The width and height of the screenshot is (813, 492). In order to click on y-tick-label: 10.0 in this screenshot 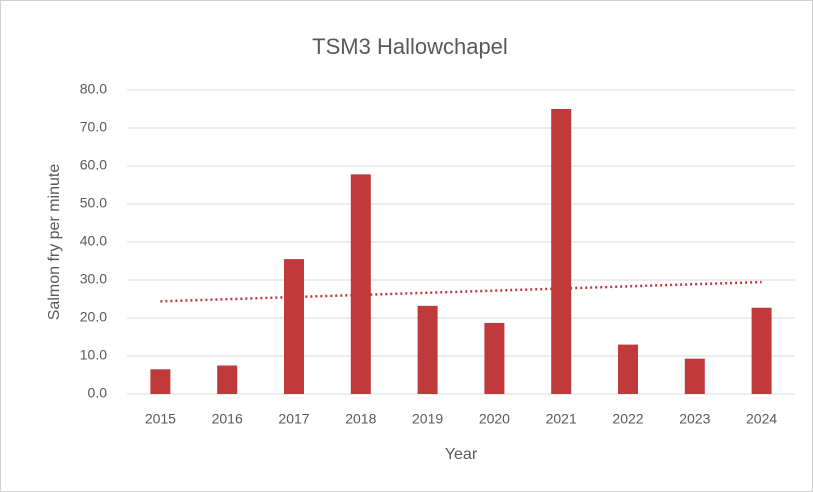, I will do `click(93, 355)`.